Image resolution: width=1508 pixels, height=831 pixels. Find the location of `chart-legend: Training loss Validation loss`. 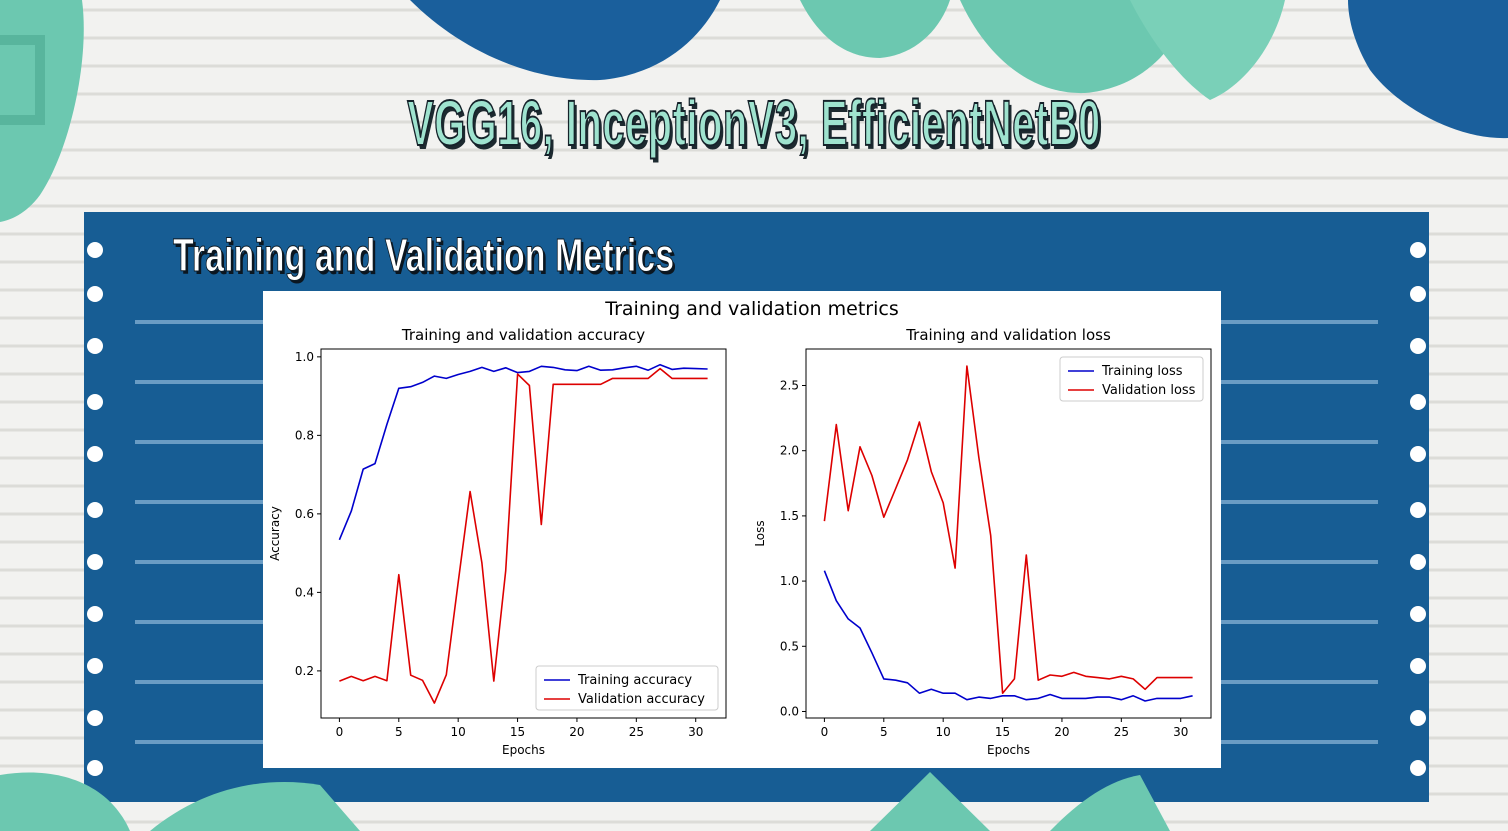

chart-legend: Training loss Validation loss is located at coordinates (1131, 379).